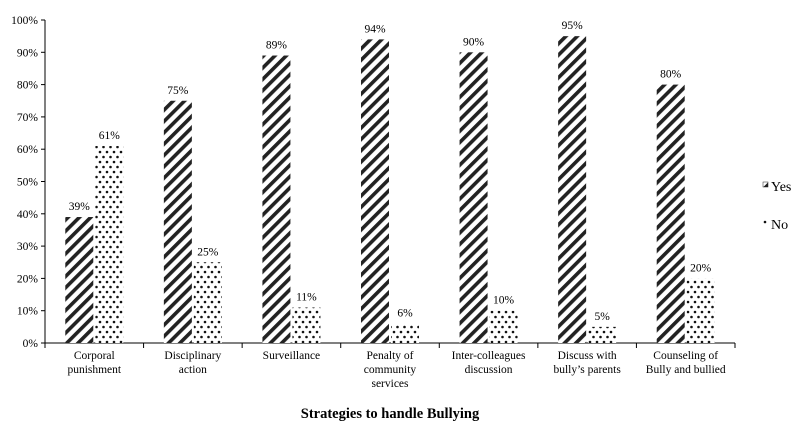 The height and width of the screenshot is (424, 801). What do you see at coordinates (28, 86) in the screenshot?
I see `y-tick-label: 80%` at bounding box center [28, 86].